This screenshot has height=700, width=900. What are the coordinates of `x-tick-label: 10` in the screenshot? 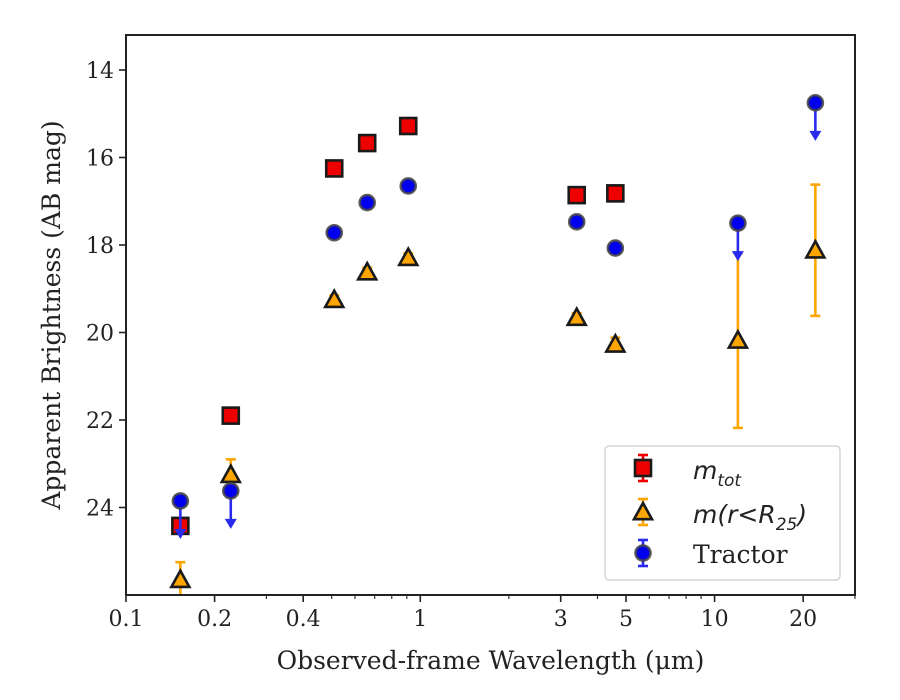 It's located at (715, 619).